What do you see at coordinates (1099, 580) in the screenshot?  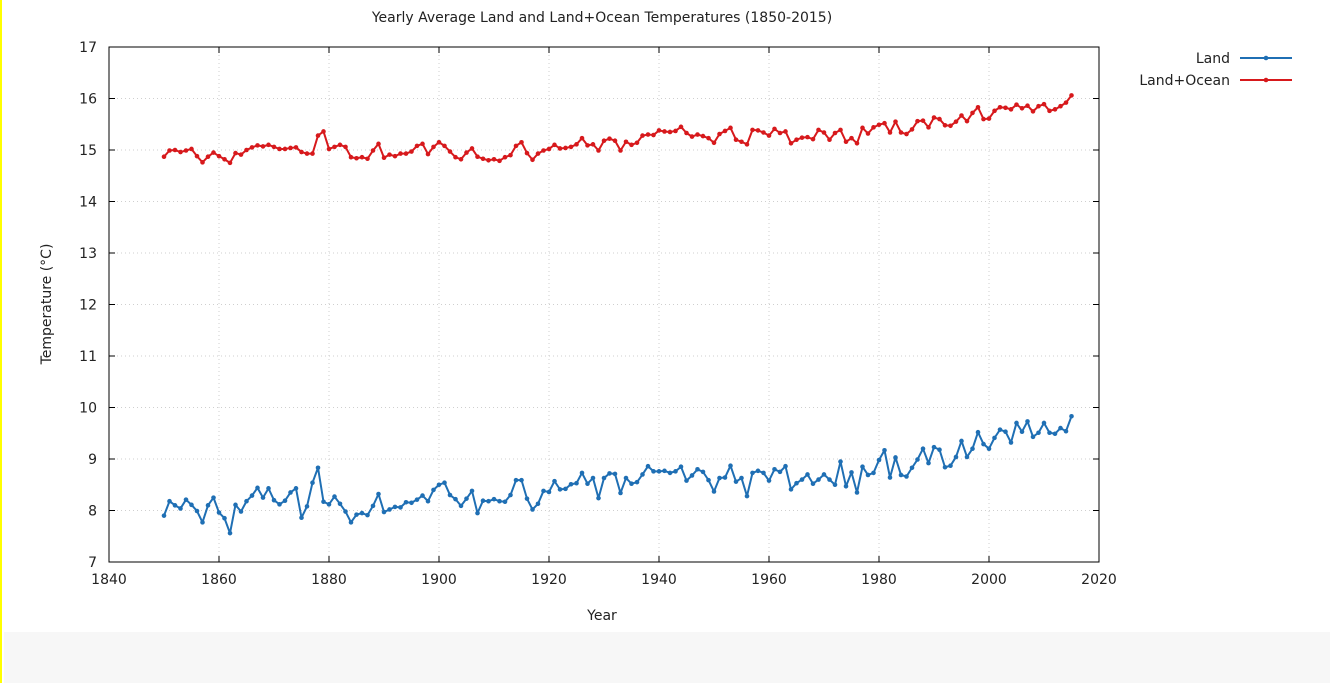 I see `x-tick-label: 2020` at bounding box center [1099, 580].